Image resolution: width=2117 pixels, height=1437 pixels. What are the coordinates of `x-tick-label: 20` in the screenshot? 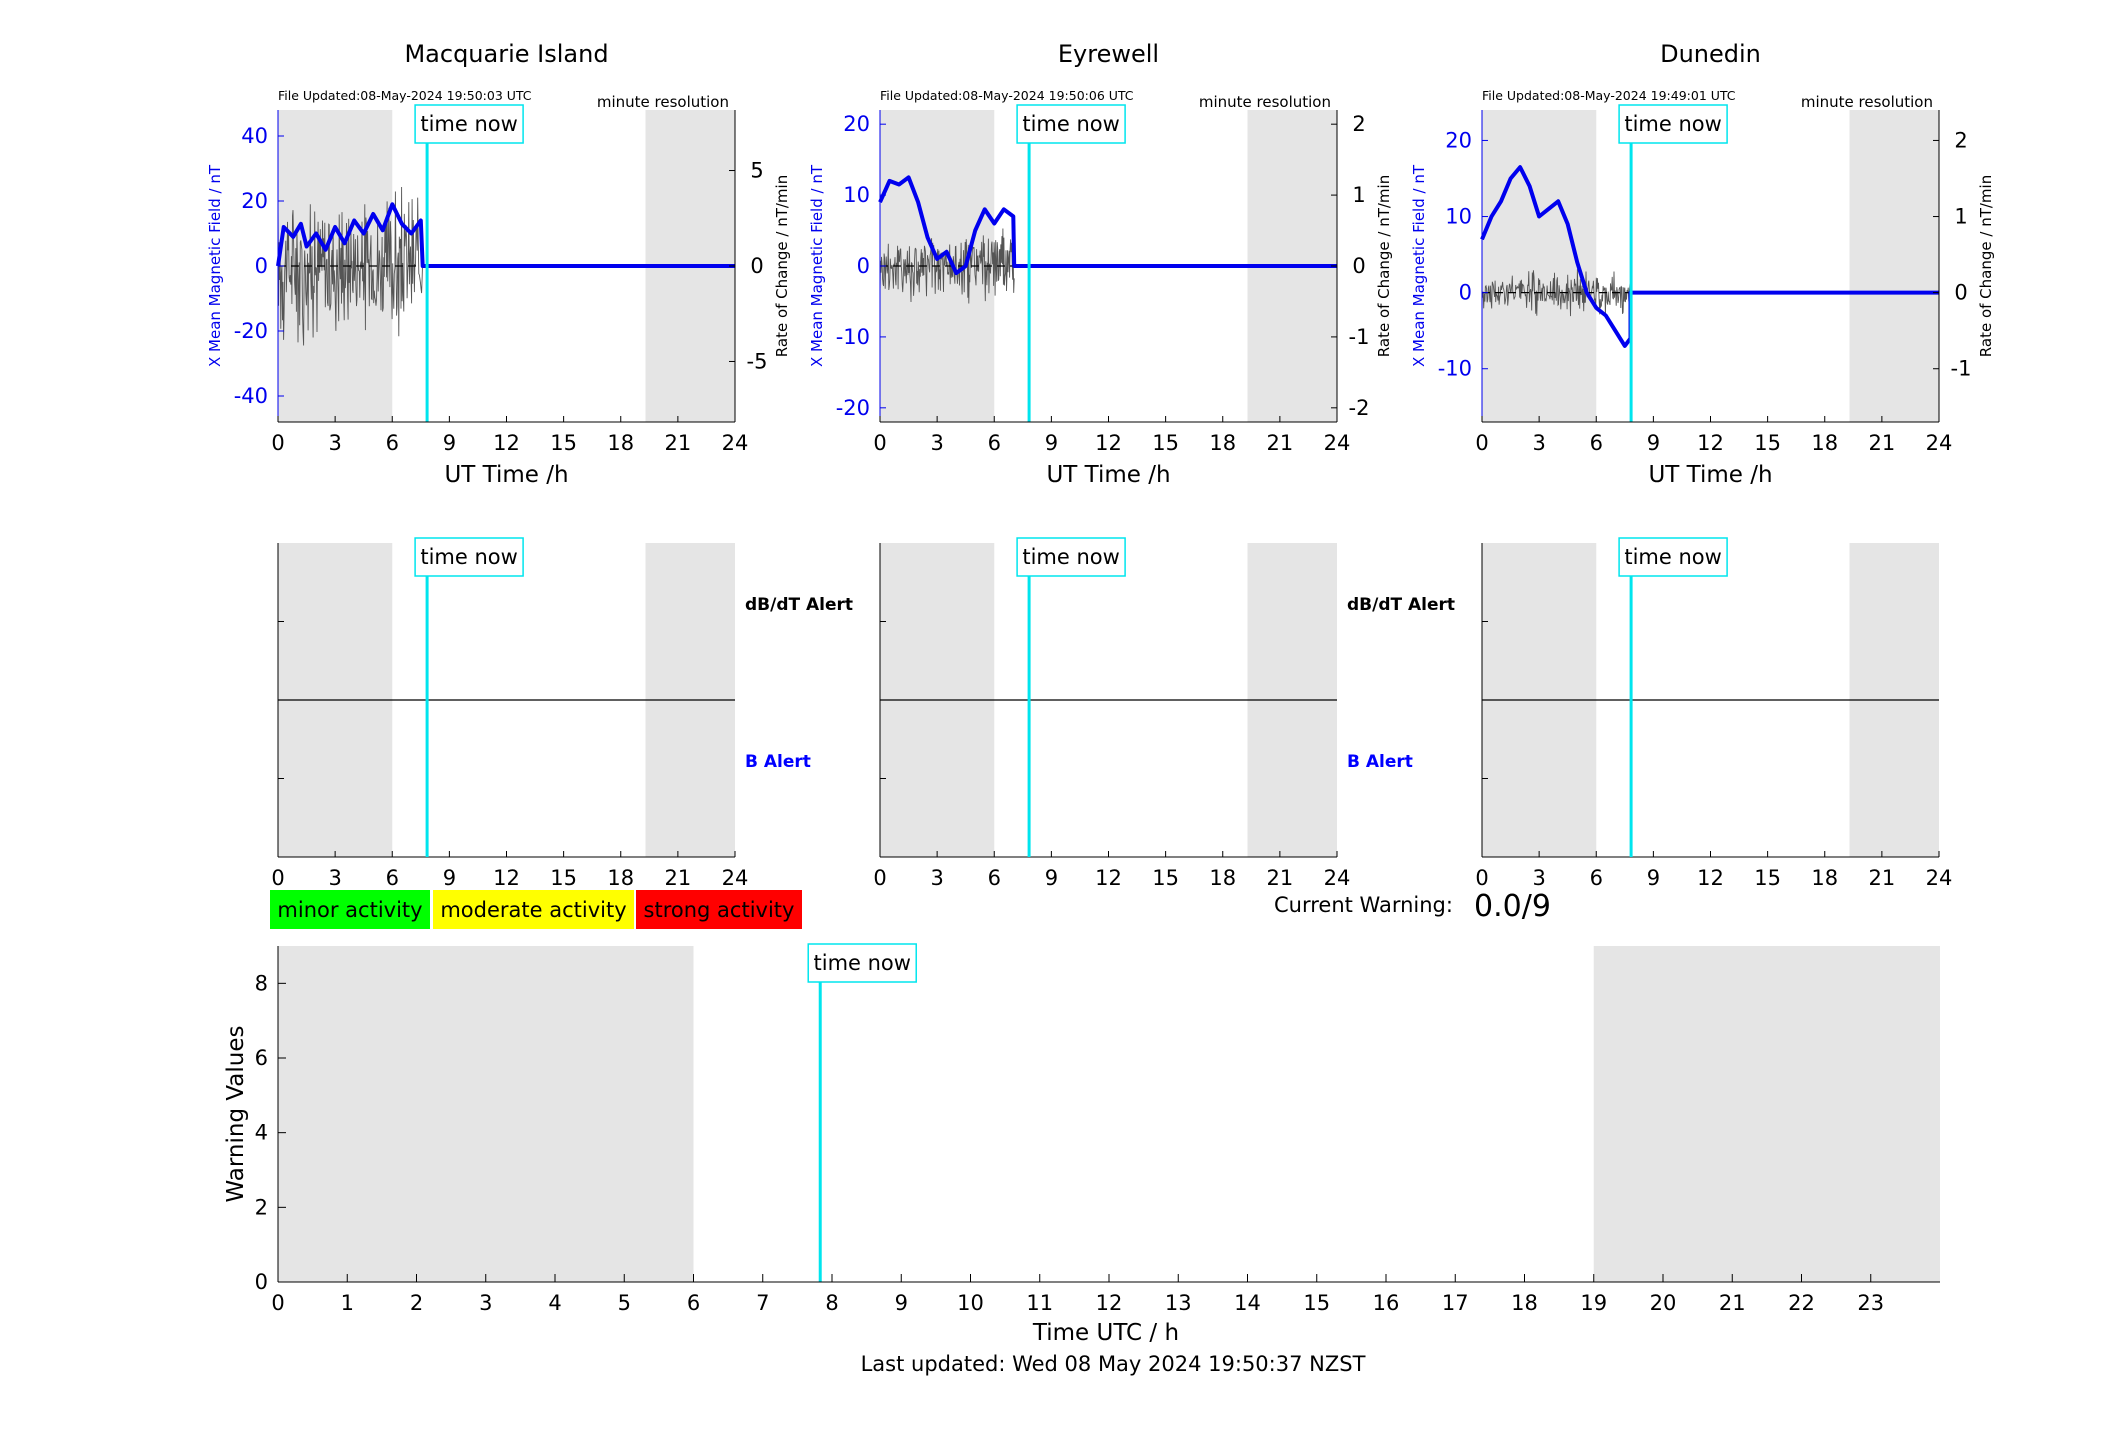 It's located at (1663, 1303).